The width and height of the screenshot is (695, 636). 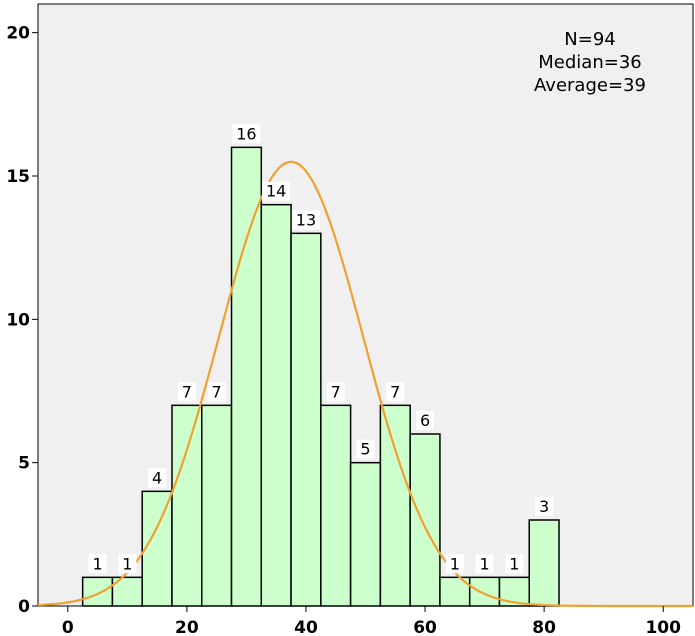 I want to click on y-tick-label: 15, so click(x=18, y=177).